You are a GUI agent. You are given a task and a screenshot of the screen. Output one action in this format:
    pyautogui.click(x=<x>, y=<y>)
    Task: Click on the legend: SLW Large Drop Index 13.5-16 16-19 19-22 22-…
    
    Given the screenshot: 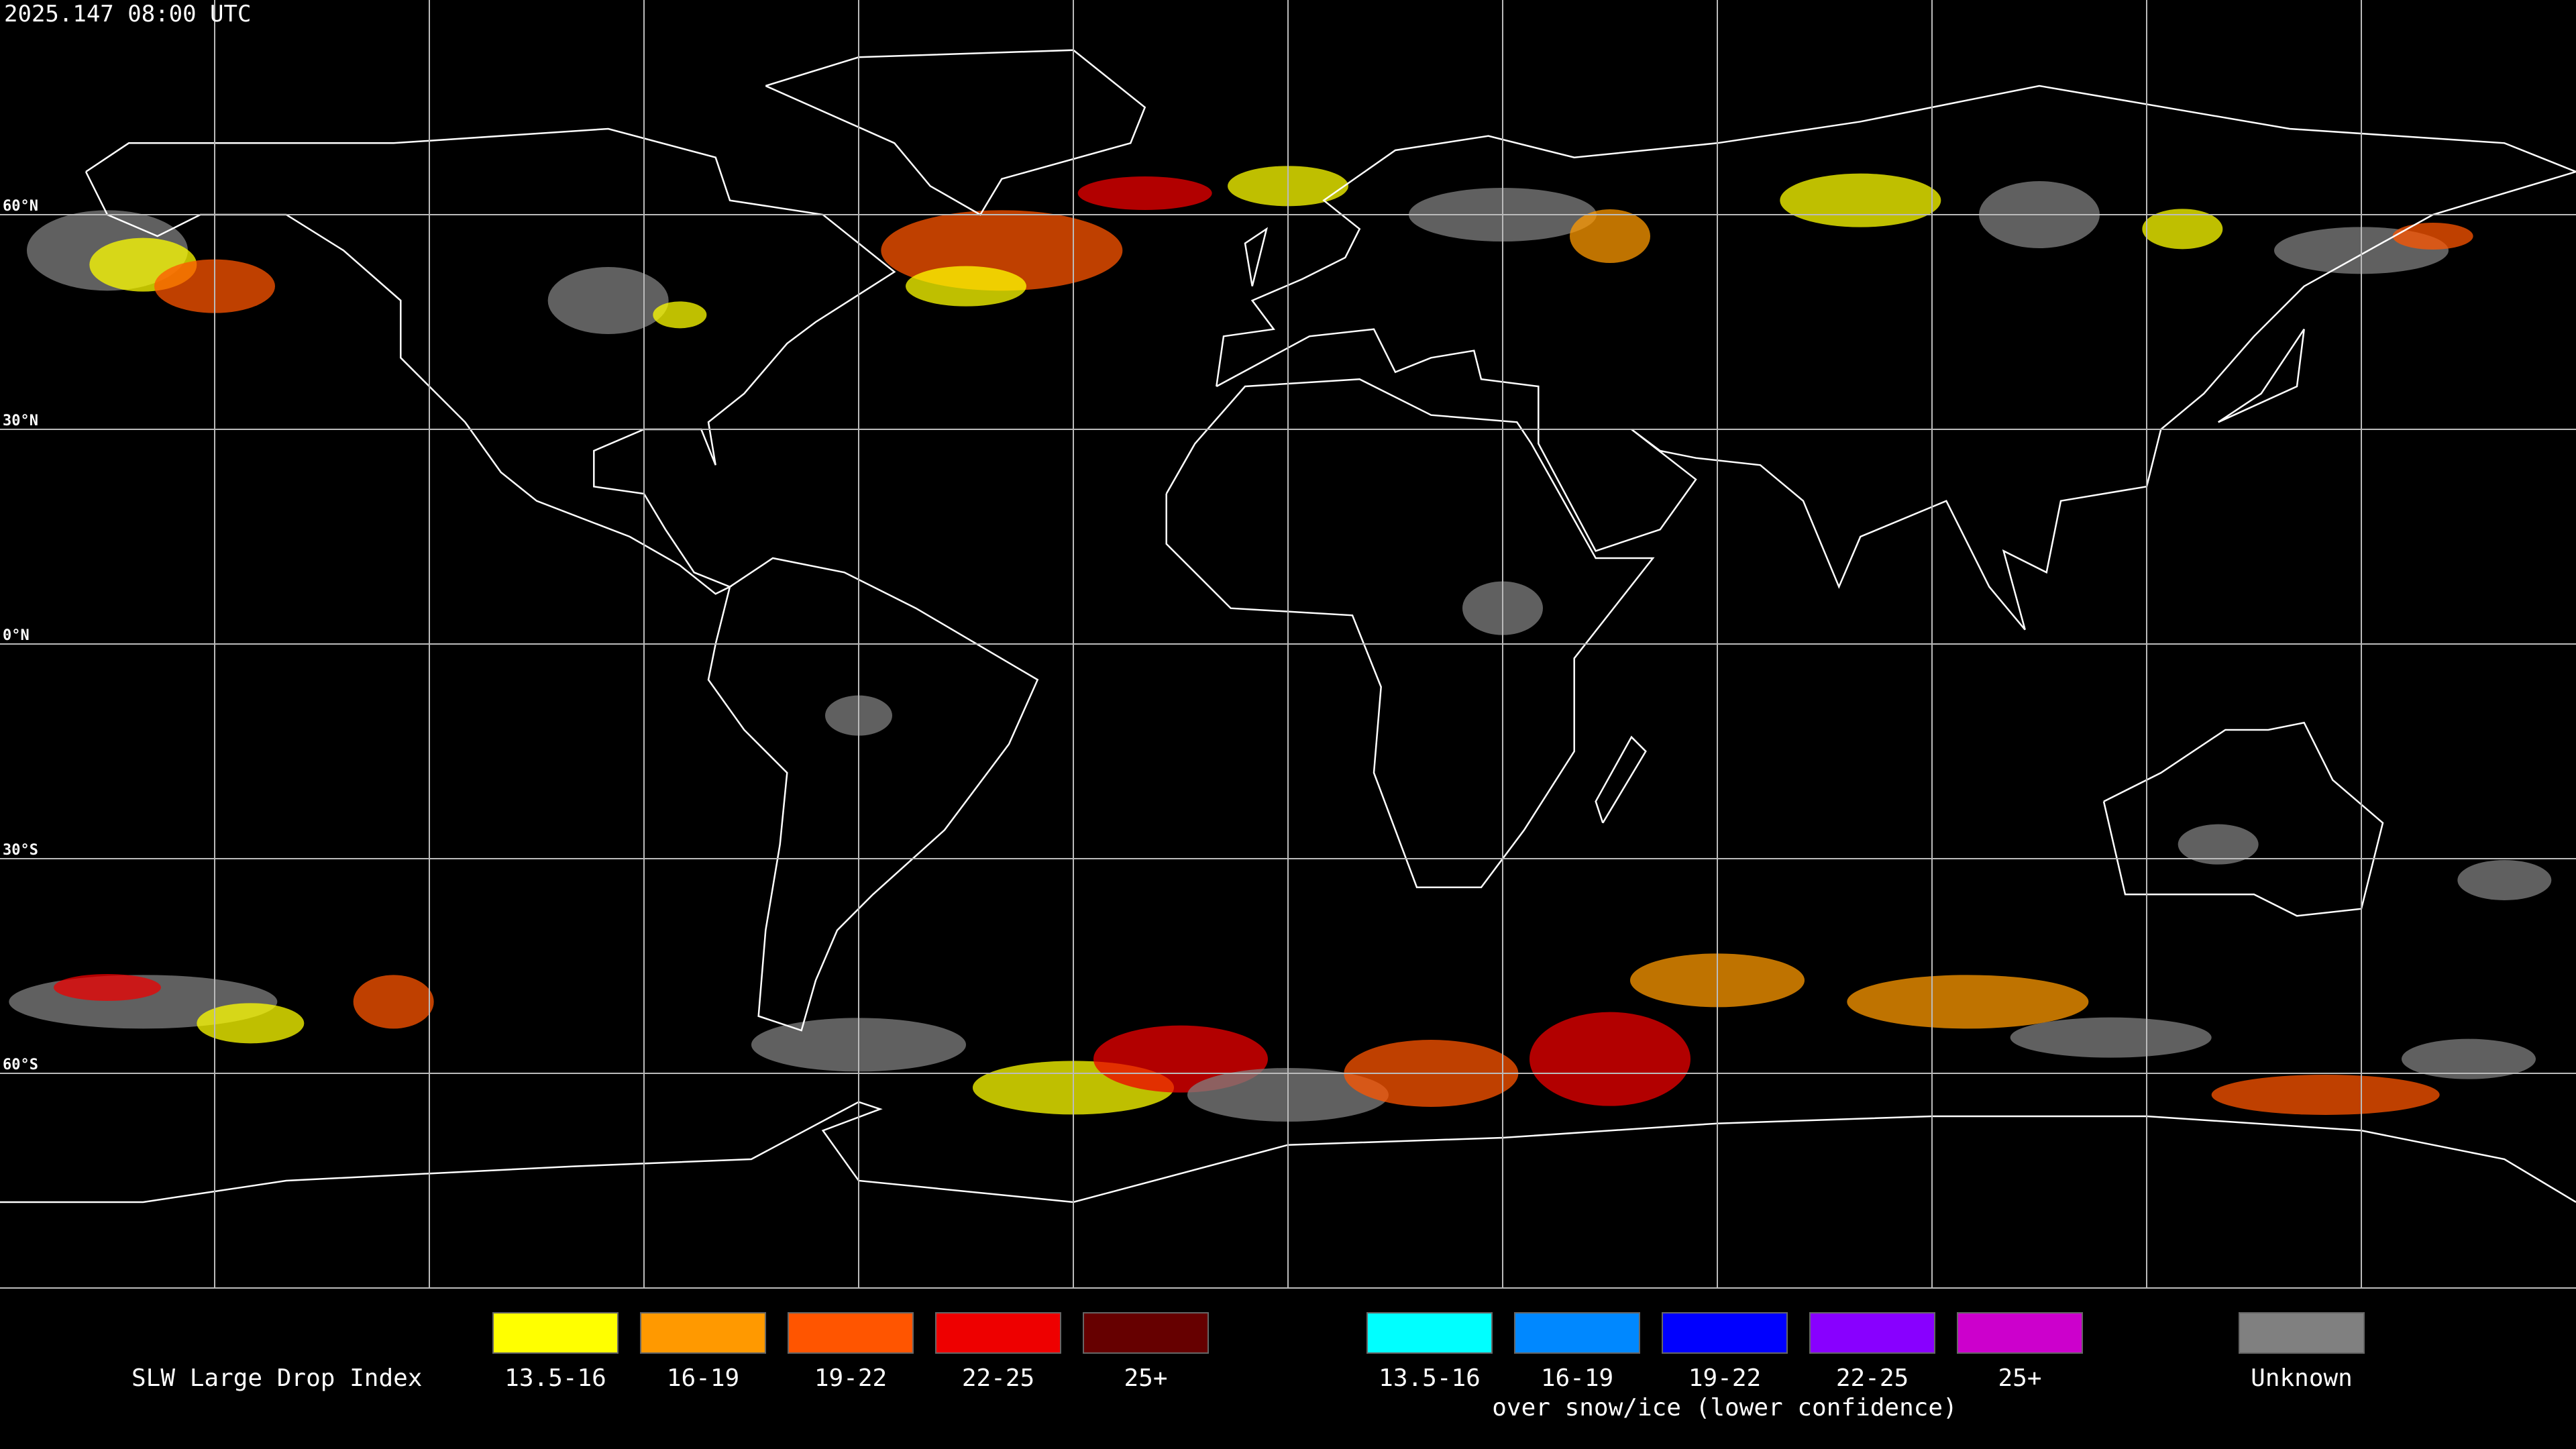 What is the action you would take?
    pyautogui.click(x=1248, y=1366)
    